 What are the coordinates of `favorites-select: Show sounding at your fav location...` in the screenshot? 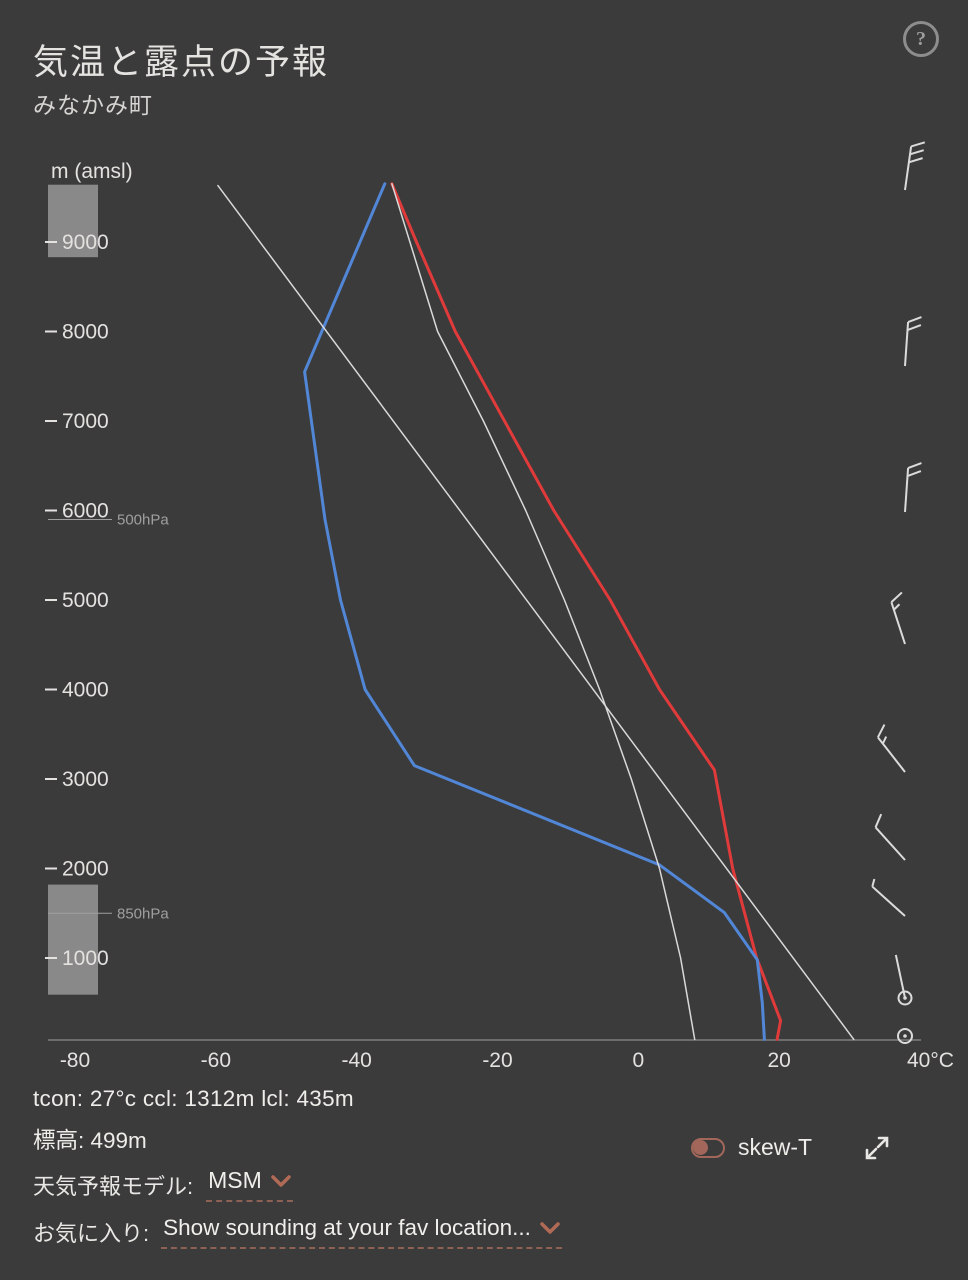 It's located at (361, 1232).